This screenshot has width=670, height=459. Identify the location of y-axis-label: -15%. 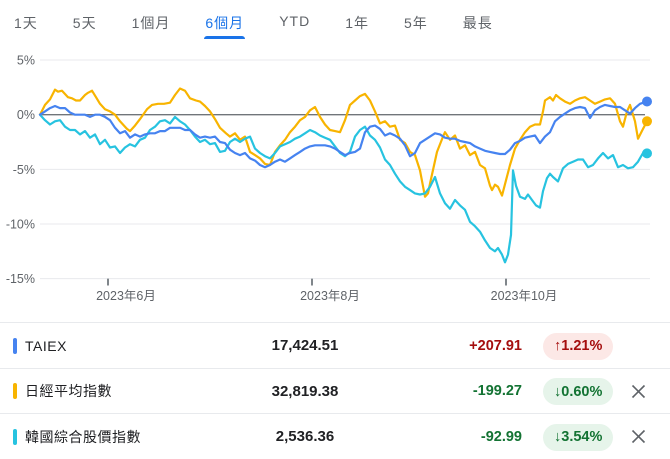
(20, 279).